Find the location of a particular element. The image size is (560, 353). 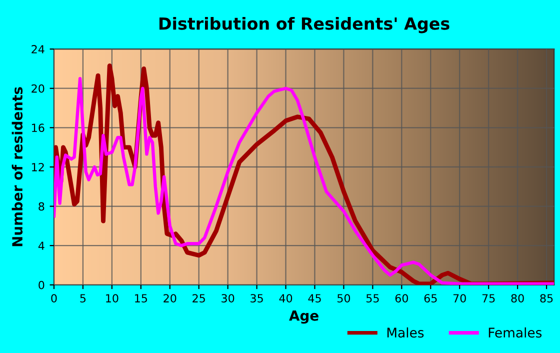

x-tick-label: 10 is located at coordinates (112, 298).